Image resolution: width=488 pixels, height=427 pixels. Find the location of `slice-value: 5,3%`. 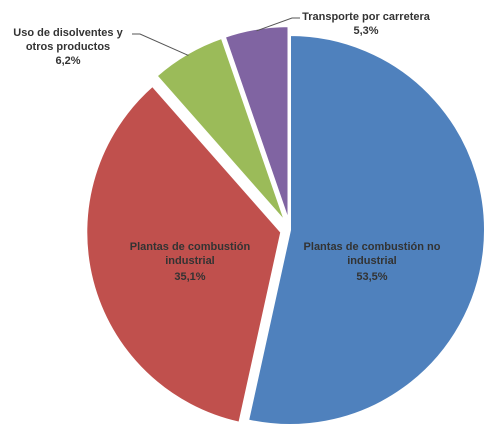

slice-value: 5,3% is located at coordinates (366, 31).